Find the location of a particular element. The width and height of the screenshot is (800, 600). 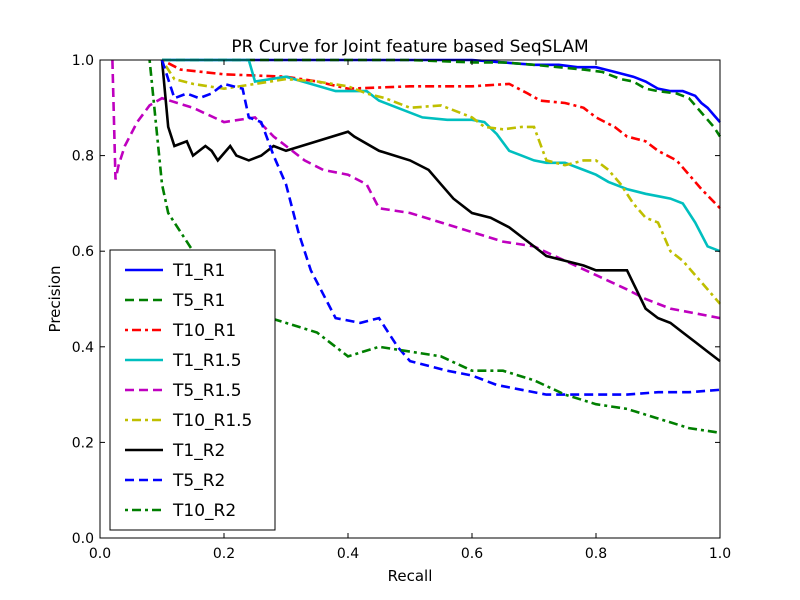

y-tick-label: 0.0 is located at coordinates (83, 539).